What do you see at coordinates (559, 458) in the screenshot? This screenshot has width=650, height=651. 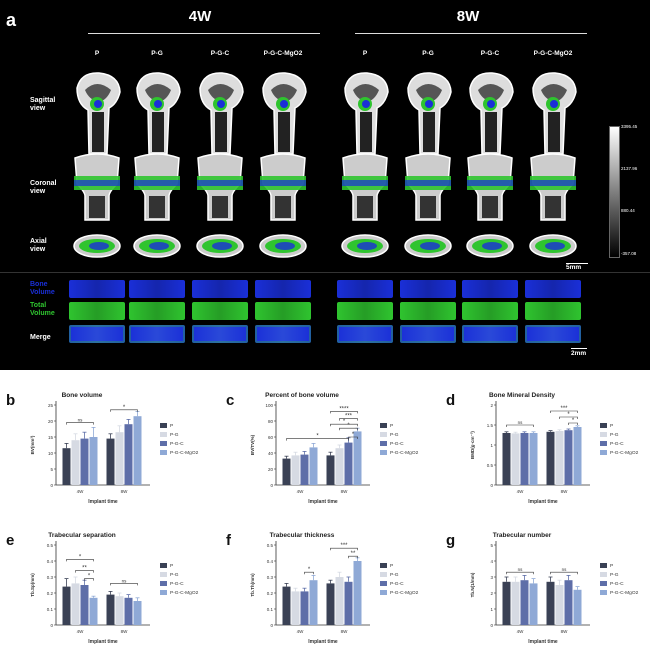 I see `bar-d-P-G-8W` at bounding box center [559, 458].